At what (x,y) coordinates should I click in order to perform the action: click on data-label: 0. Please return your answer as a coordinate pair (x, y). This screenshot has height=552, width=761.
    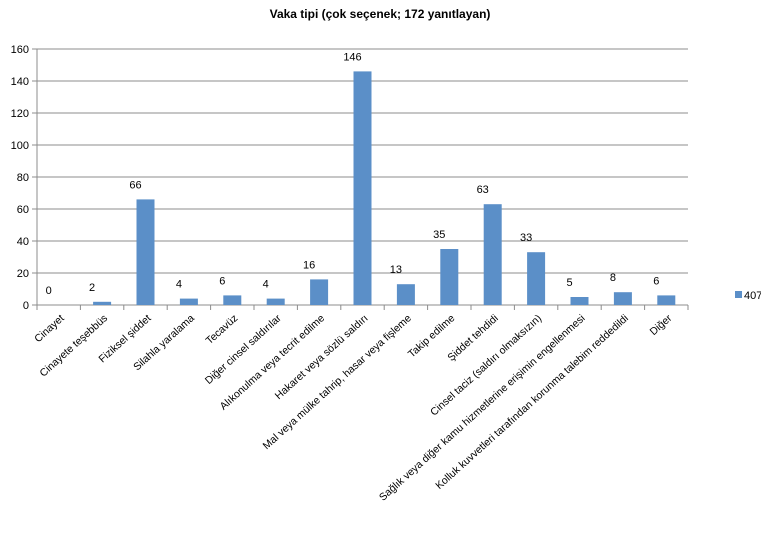
    Looking at the image, I should click on (49, 291).